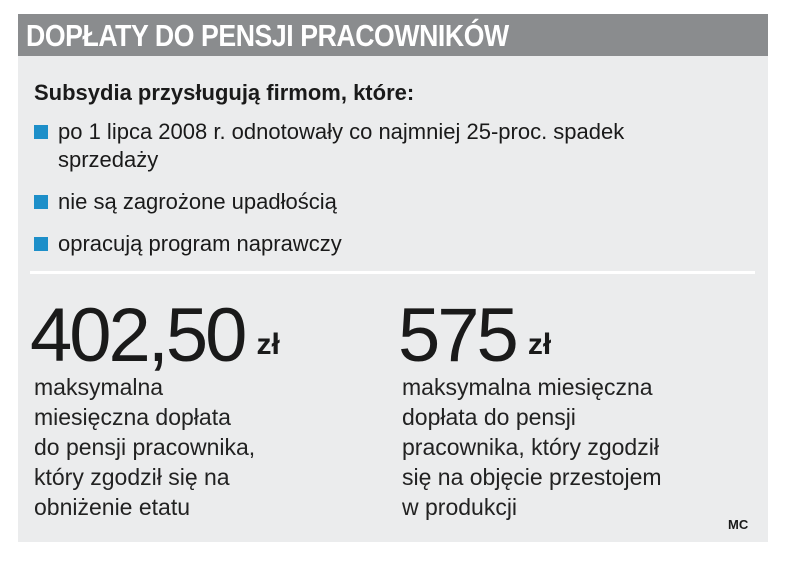 This screenshot has height=562, width=805. Describe the element at coordinates (530, 447) in the screenshot. I see `description: pracownika, który zgodził` at that location.